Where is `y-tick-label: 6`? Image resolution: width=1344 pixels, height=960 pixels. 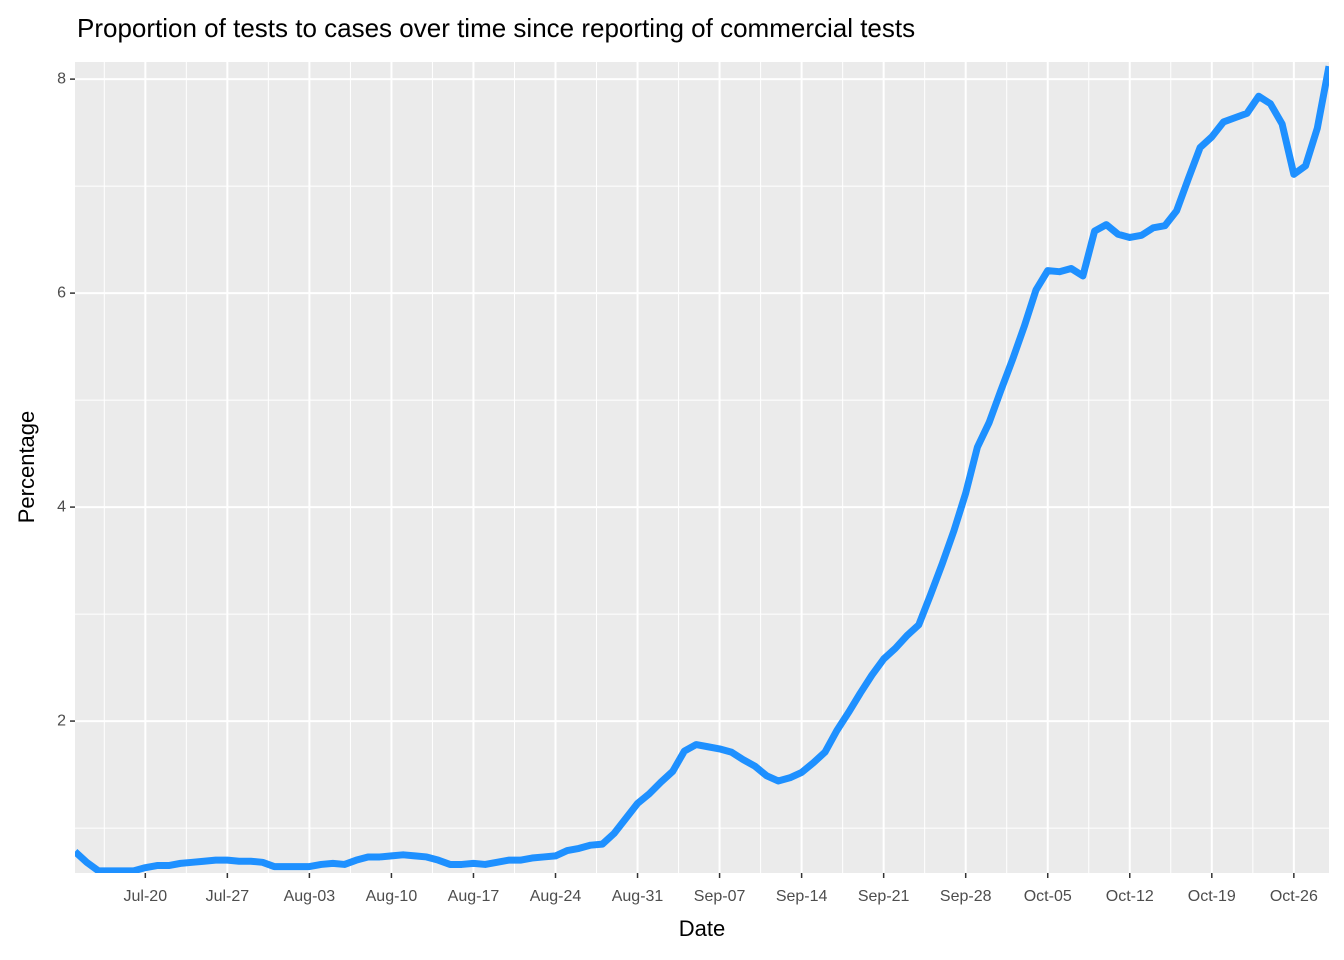 y-tick-label: 6 is located at coordinates (61, 292).